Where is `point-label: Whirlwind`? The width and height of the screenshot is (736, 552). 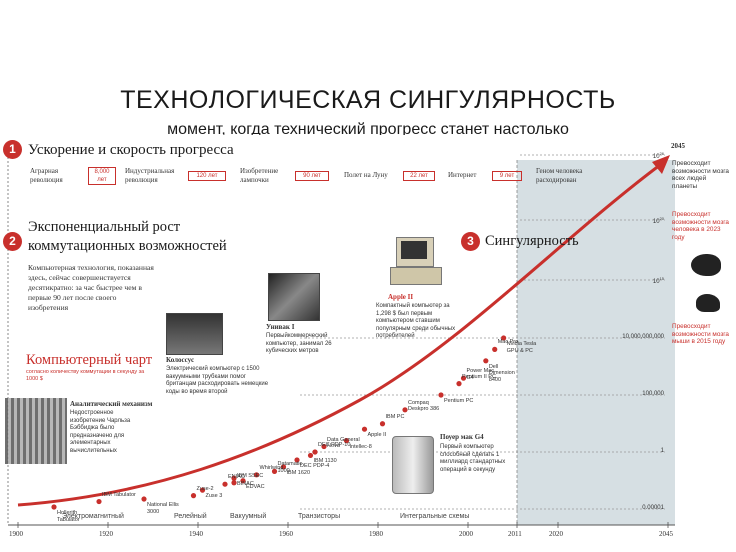
point-label: Whirlwind is located at coordinates (271, 467).